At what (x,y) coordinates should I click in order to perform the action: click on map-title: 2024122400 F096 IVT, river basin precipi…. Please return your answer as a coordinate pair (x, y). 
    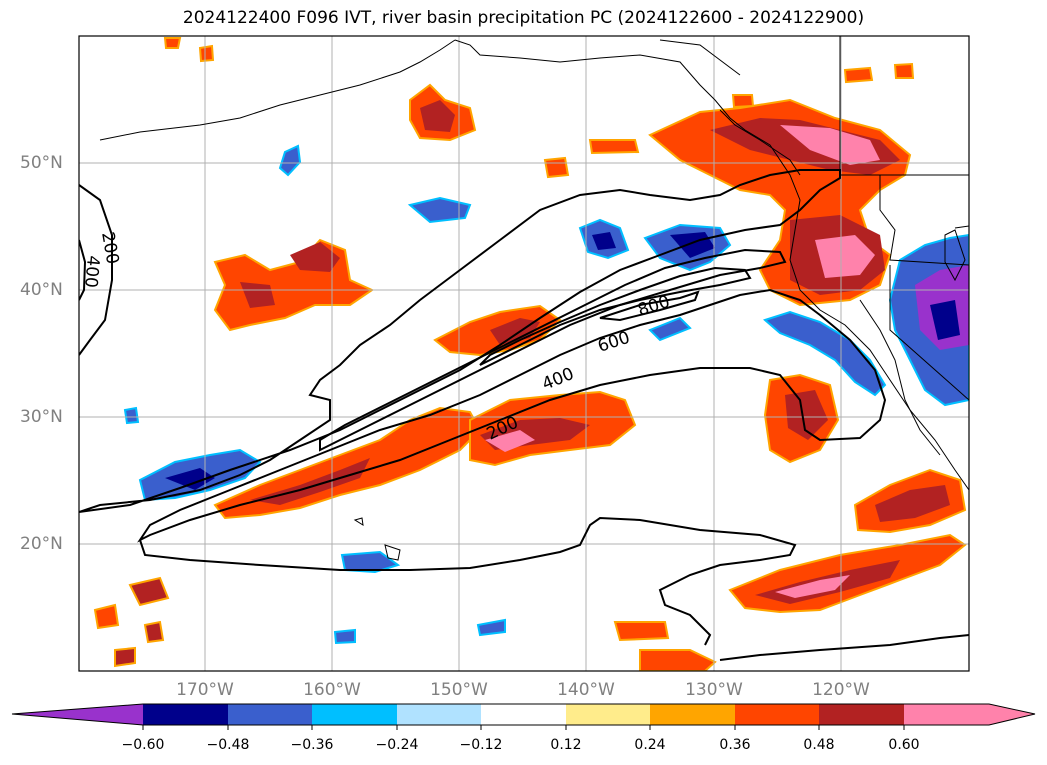
    Looking at the image, I should click on (523, 18).